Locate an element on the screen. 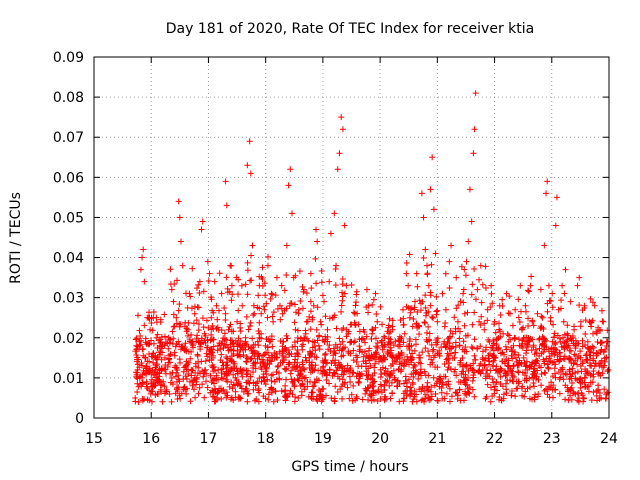 The height and width of the screenshot is (480, 640). y-axis-label: ROTI / TECUs is located at coordinates (16, 238).